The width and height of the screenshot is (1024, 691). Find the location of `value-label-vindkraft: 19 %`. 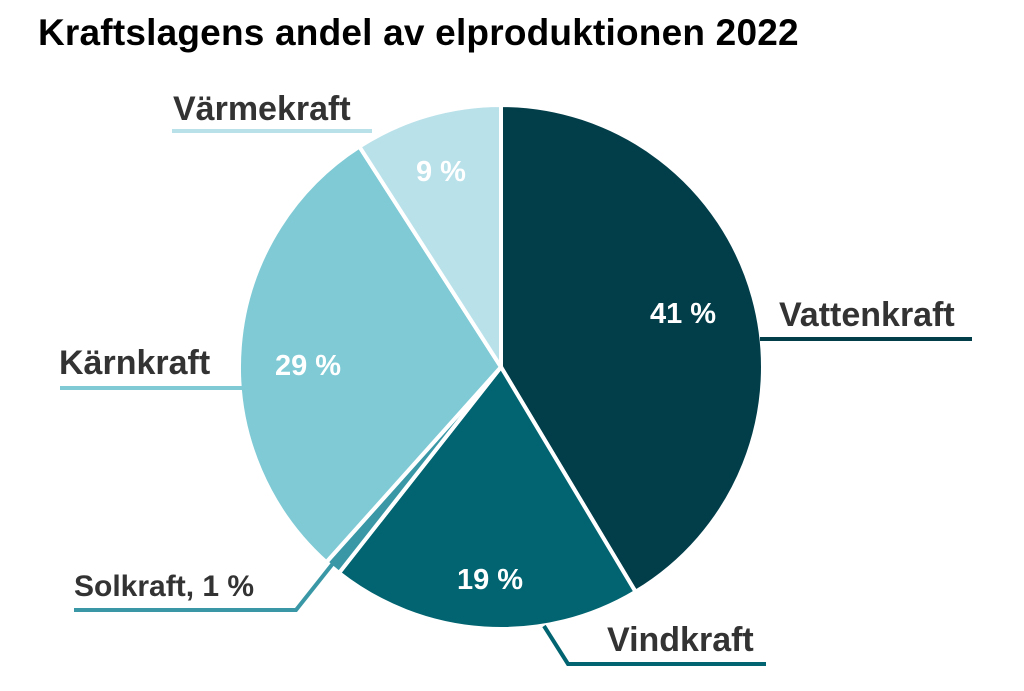

value-label-vindkraft: 19 % is located at coordinates (490, 580).